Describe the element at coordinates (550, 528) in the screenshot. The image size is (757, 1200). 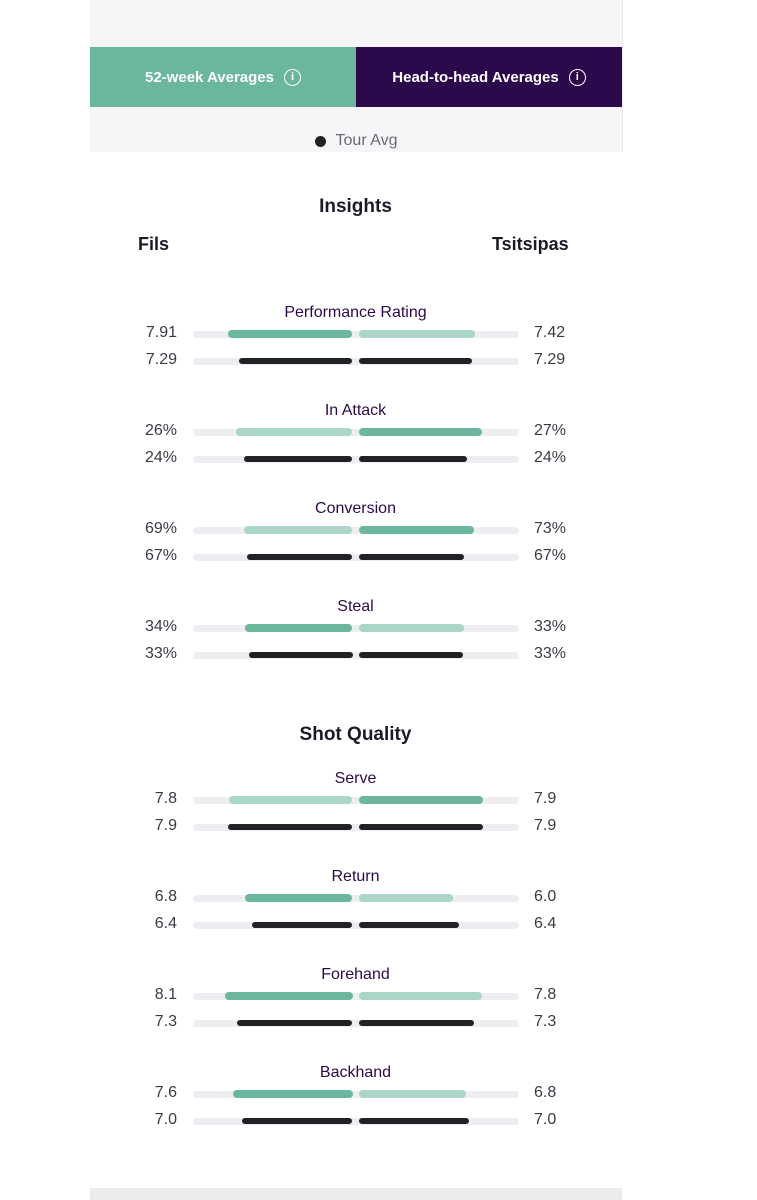
I see `right-player-value: 73%` at that location.